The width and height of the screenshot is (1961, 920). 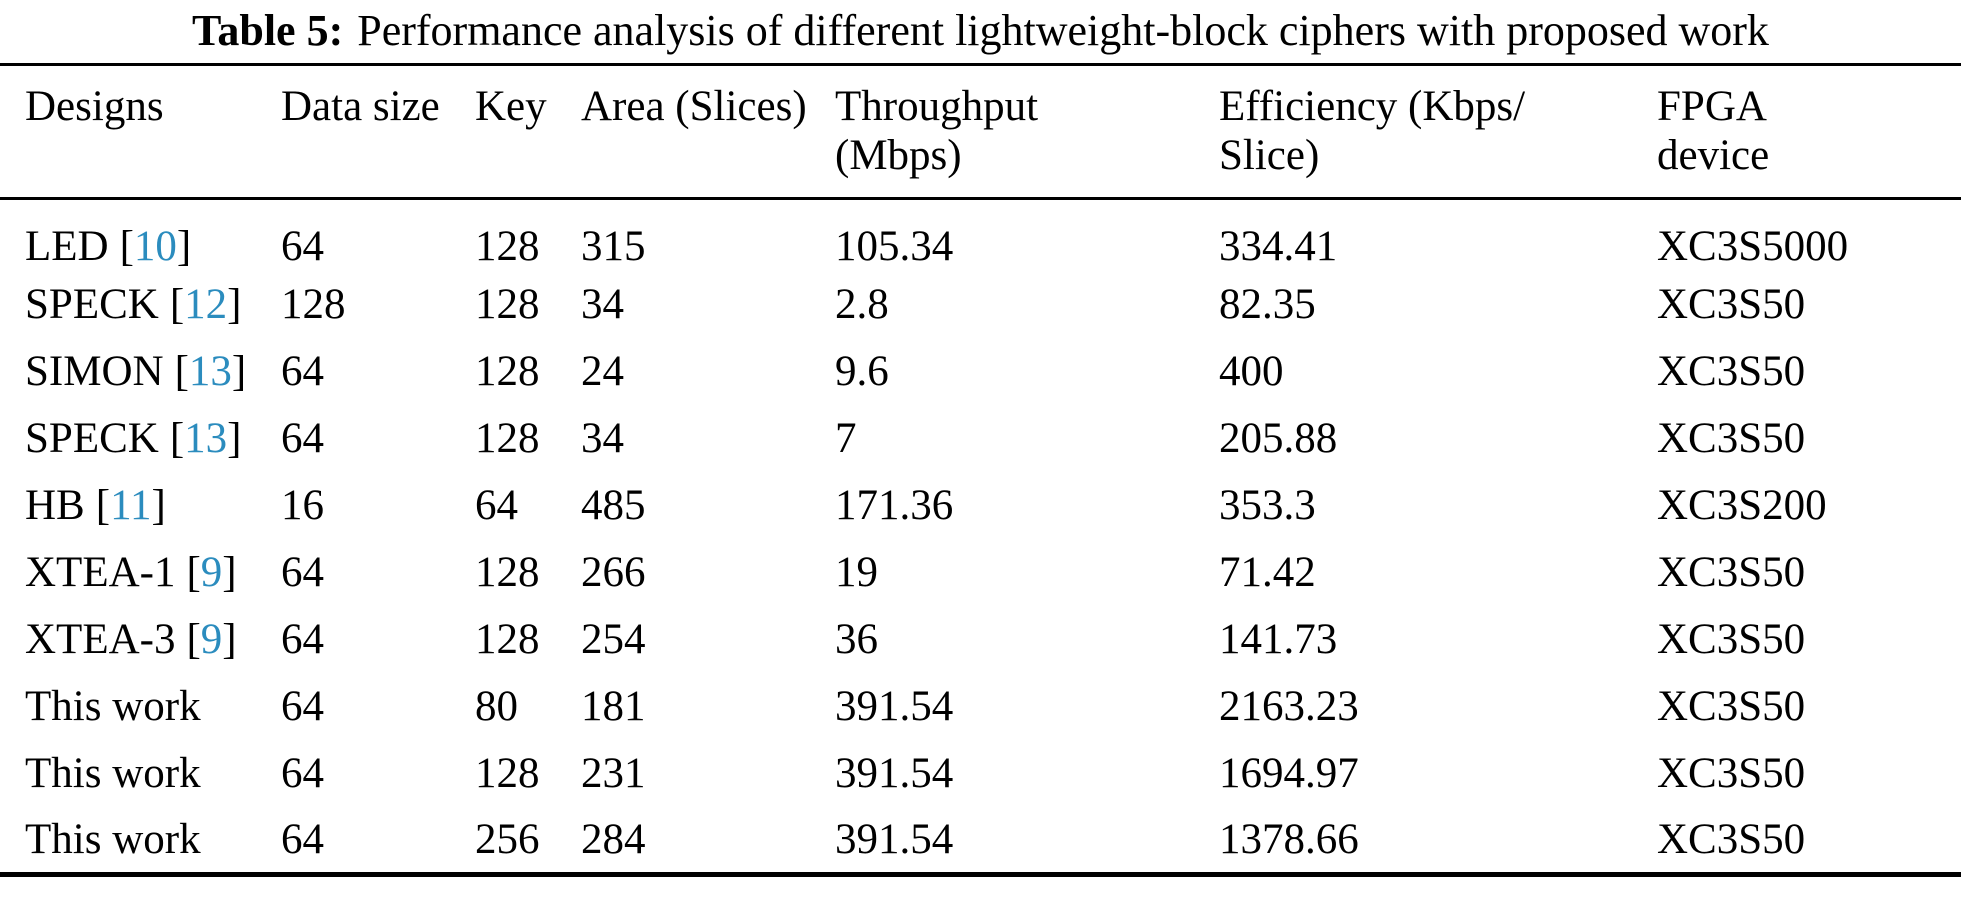 What do you see at coordinates (708, 132) in the screenshot?
I see `column-header-area: Area (Slices)` at bounding box center [708, 132].